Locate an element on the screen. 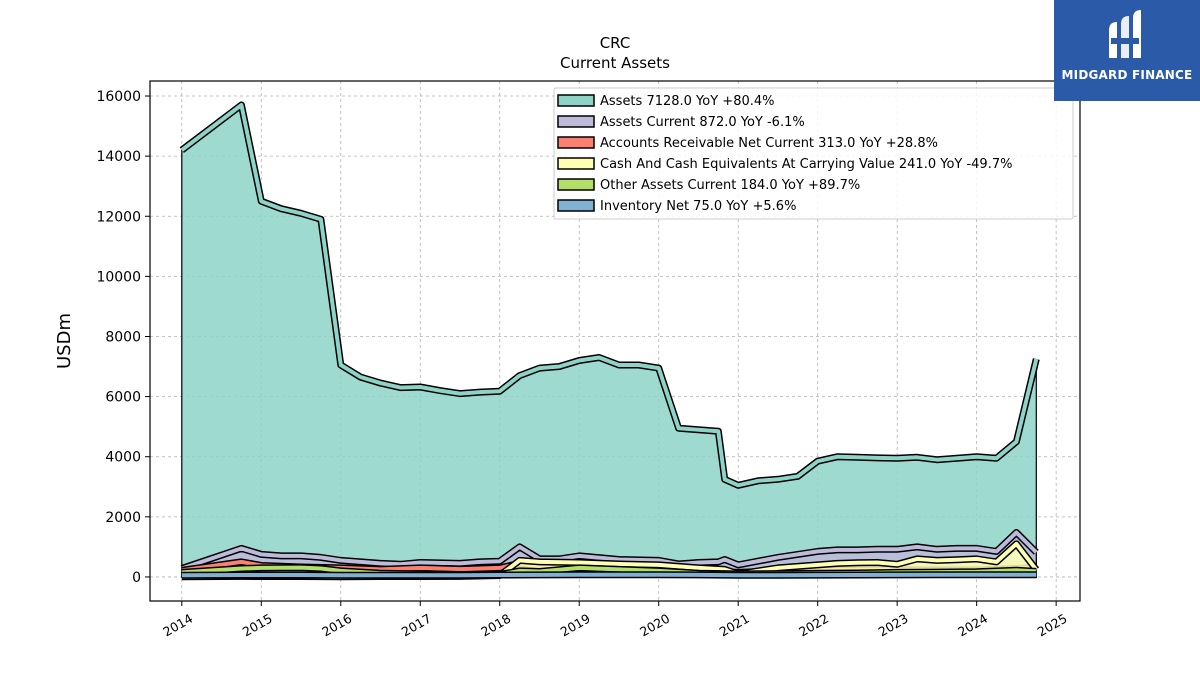 Image resolution: width=1200 pixels, height=675 pixels. series-inventory-net is located at coordinates (609, 575).